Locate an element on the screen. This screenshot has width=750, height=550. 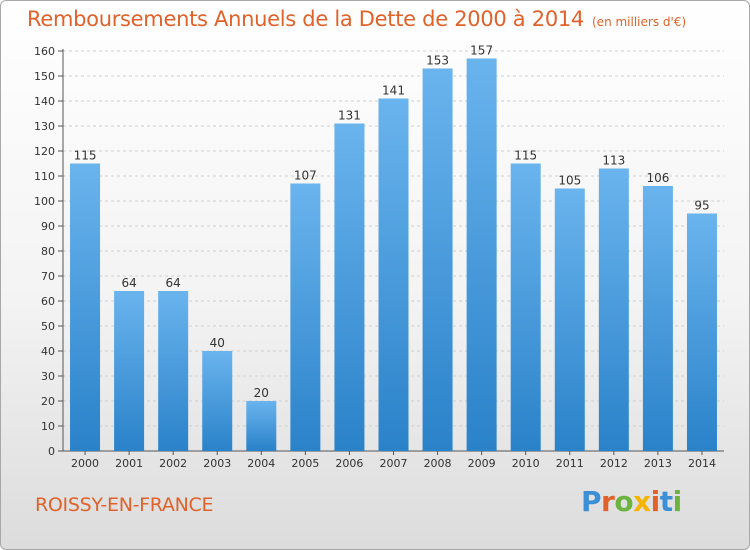
x-tick-label: 2009 is located at coordinates (482, 463).